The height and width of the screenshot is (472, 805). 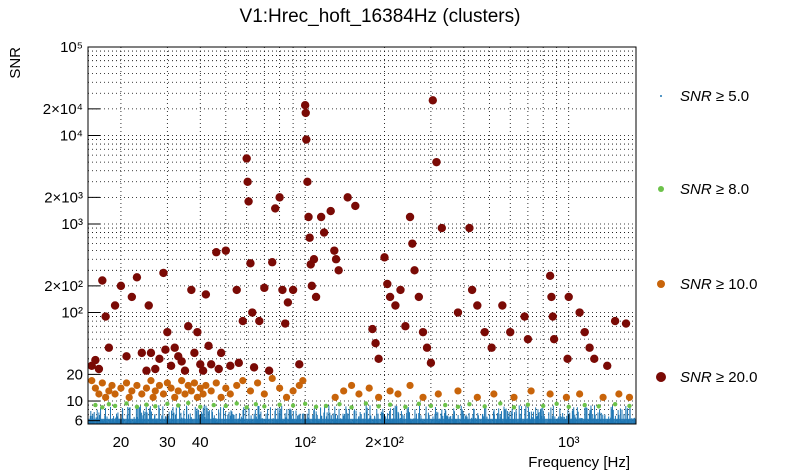 What do you see at coordinates (661, 284) in the screenshot?
I see `legend-marker` at bounding box center [661, 284].